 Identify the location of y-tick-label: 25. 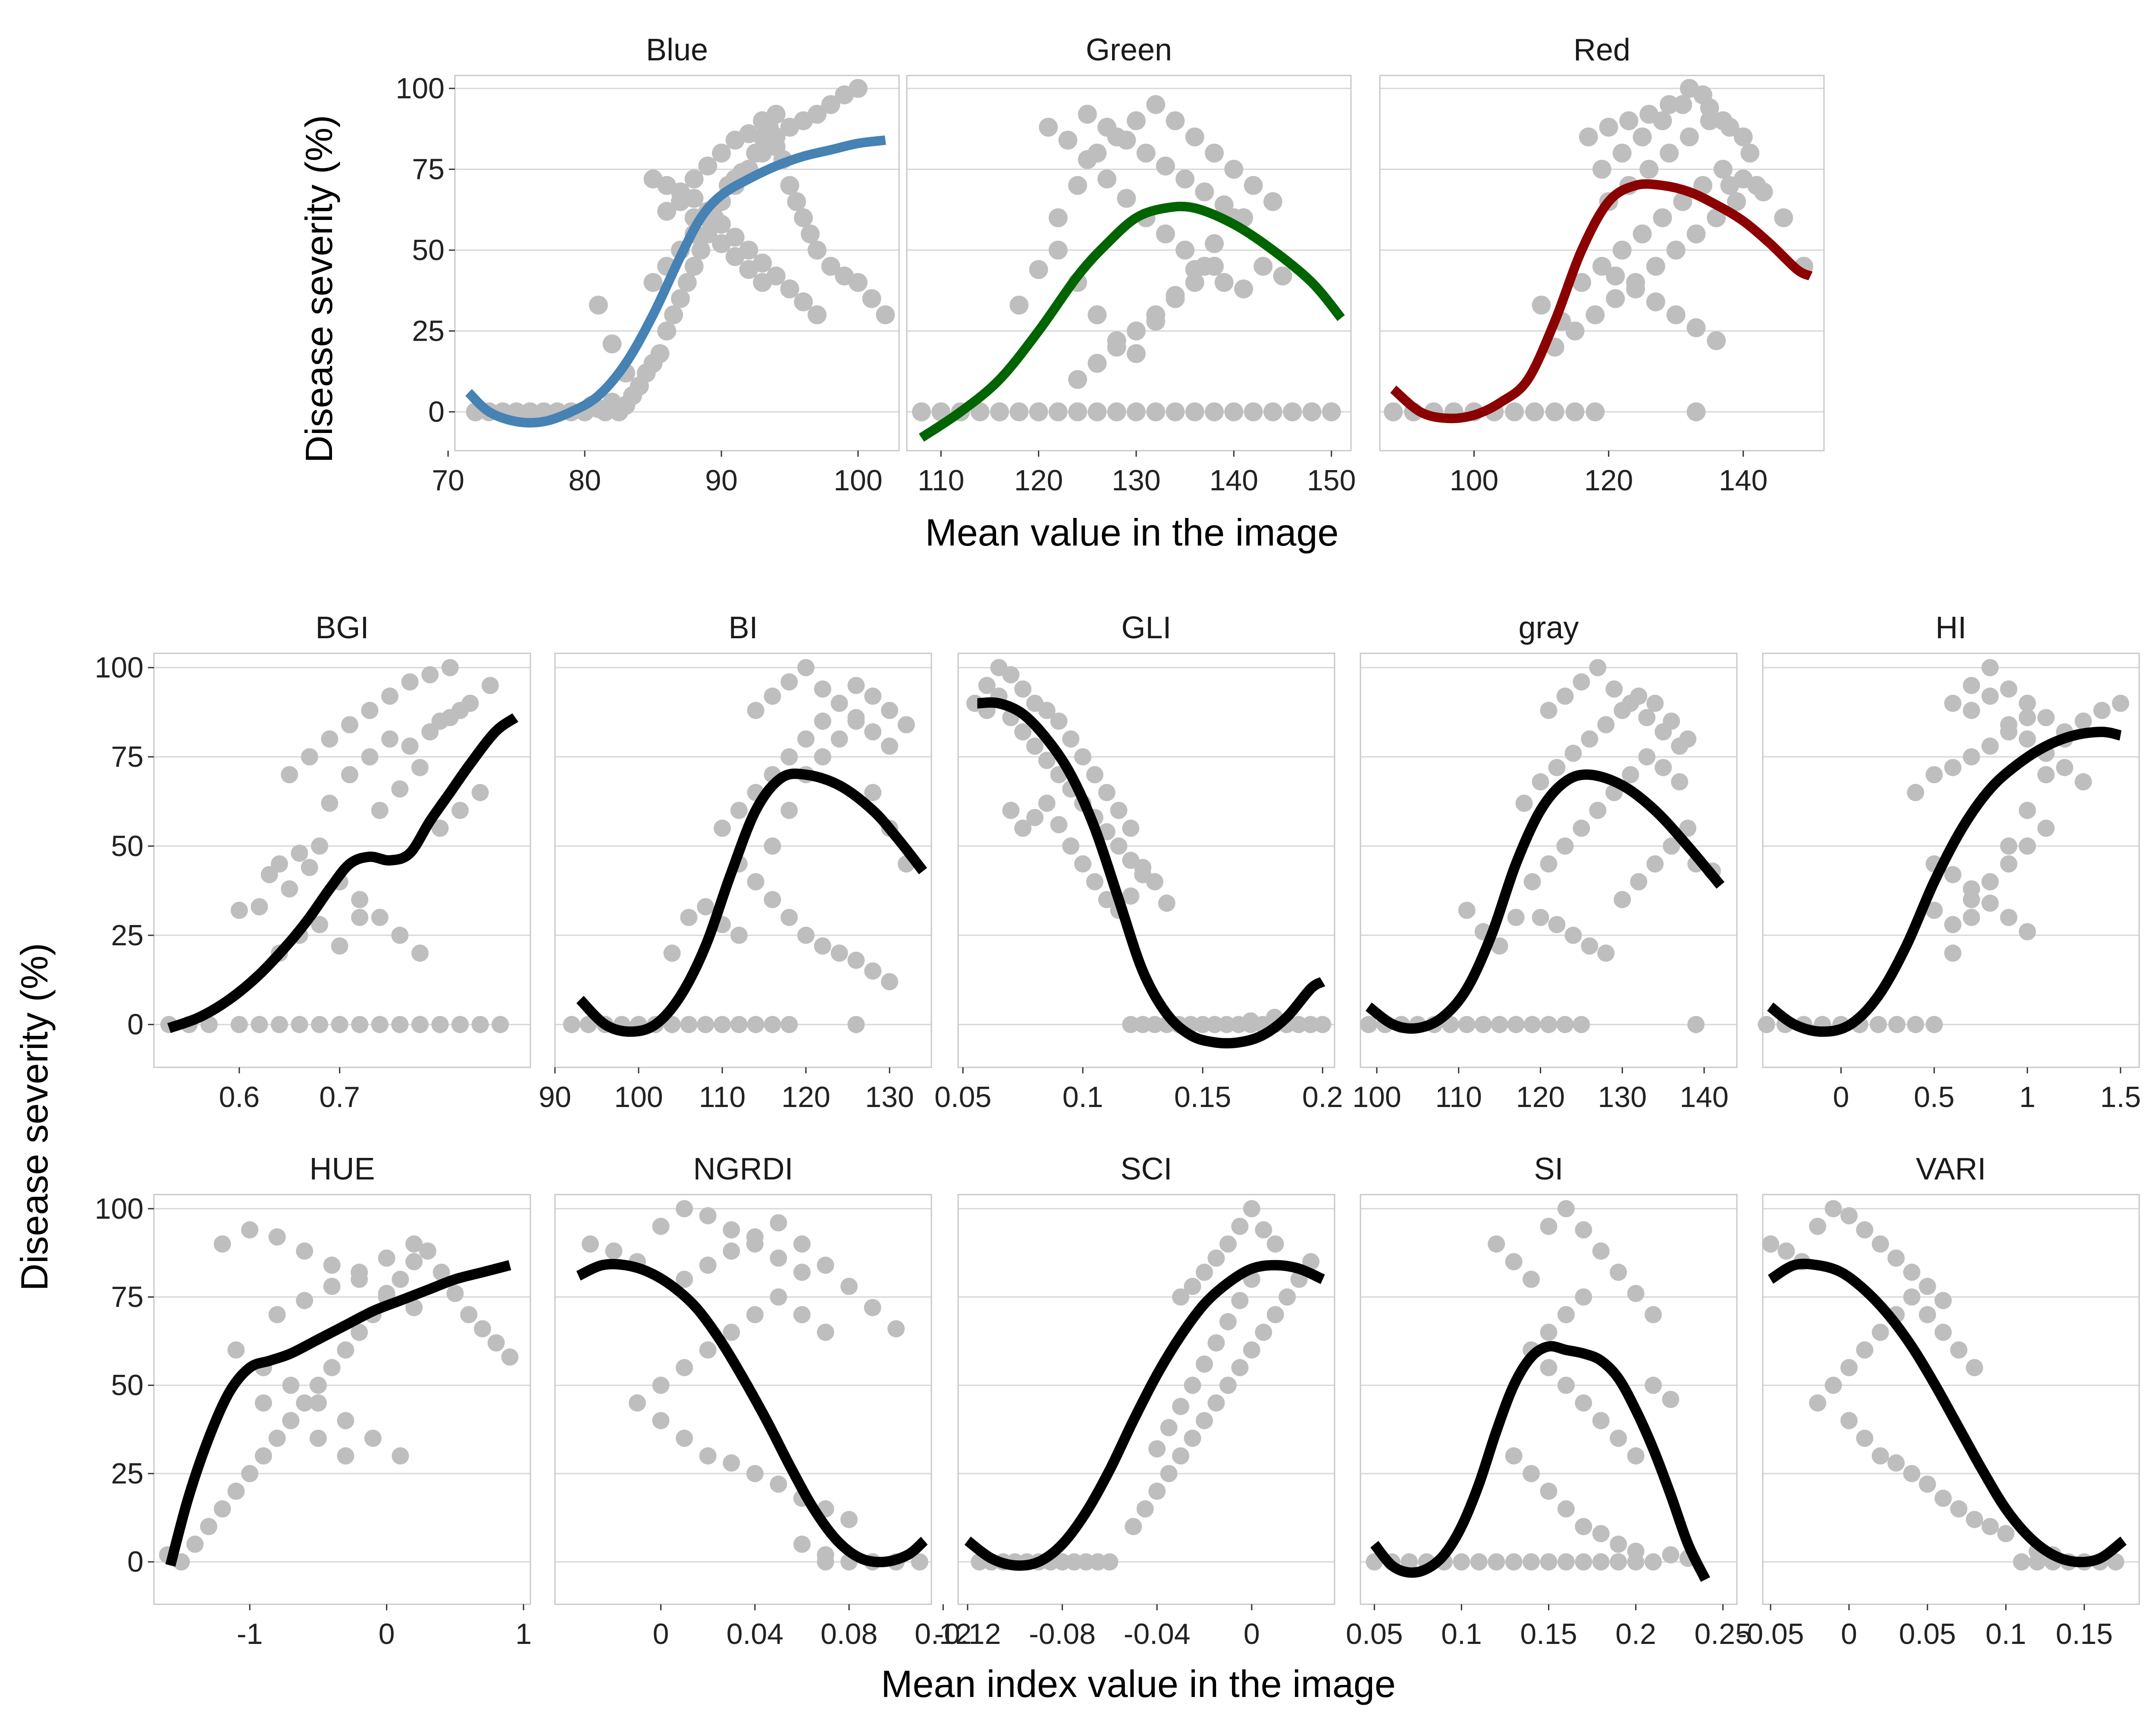
(127, 1473).